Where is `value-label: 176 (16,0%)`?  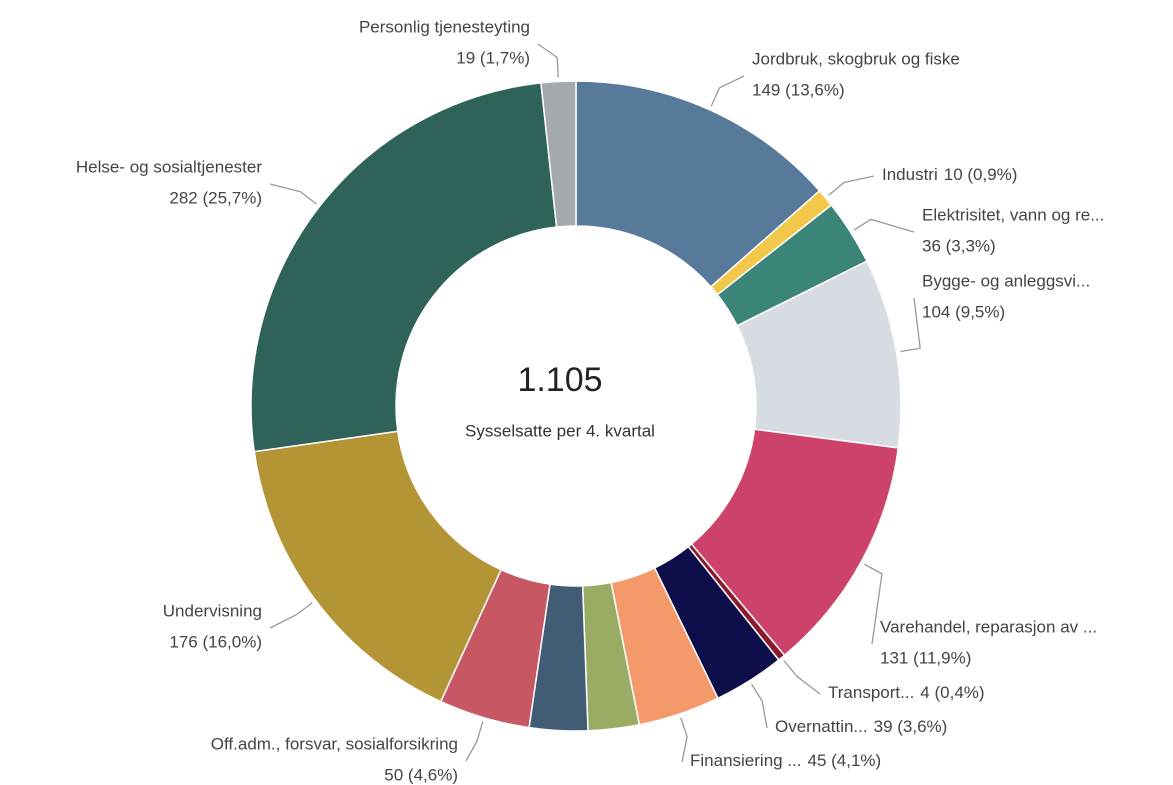 value-label: 176 (16,0%) is located at coordinates (215, 641).